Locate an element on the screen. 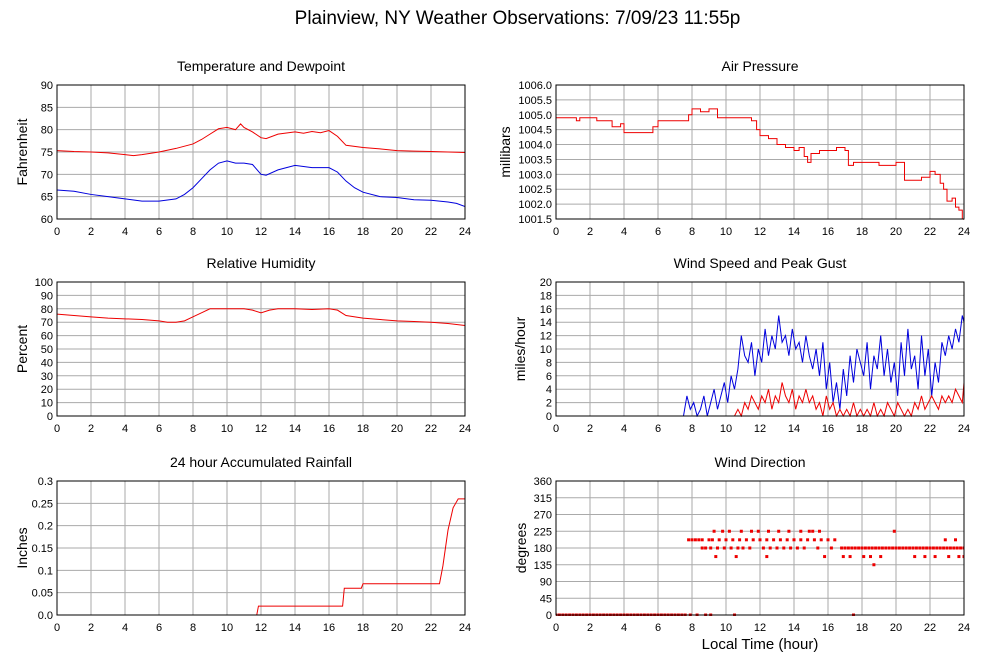  y-tick-label: 80 is located at coordinates (47, 310).